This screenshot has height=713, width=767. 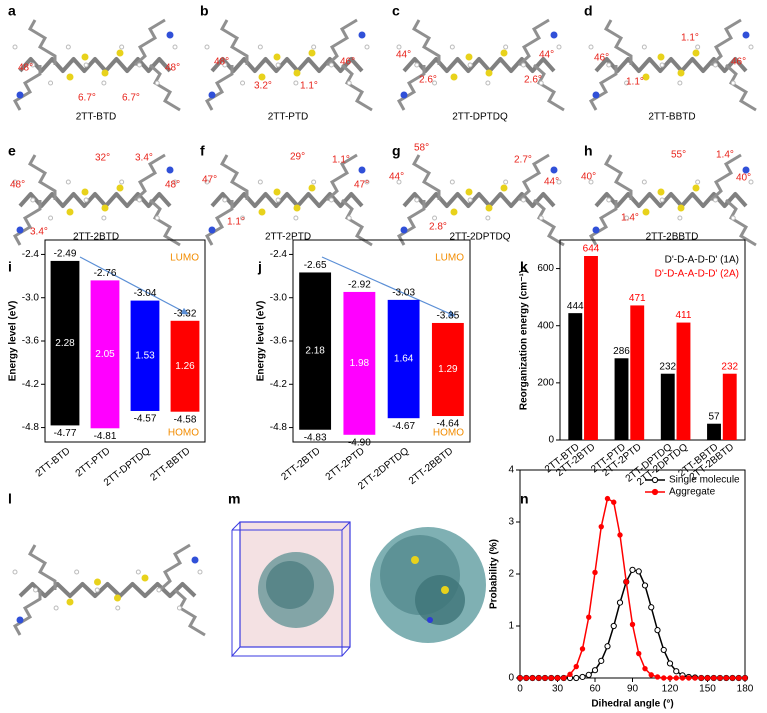 I want to click on gap-label: 2.18, so click(x=315, y=351).